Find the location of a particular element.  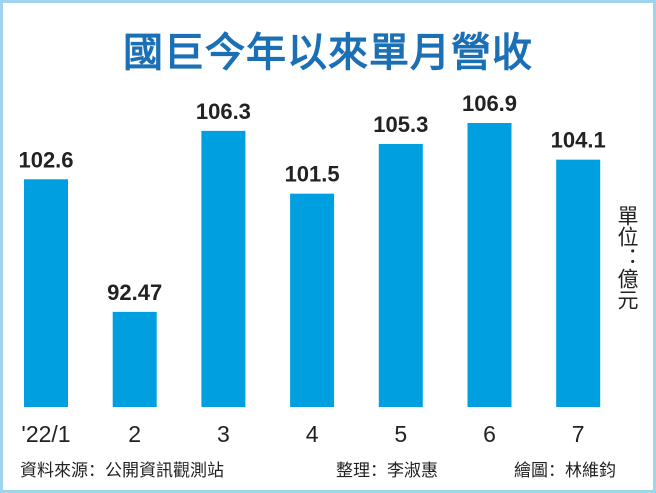

unit-label: 單位：億元 is located at coordinates (627, 260).